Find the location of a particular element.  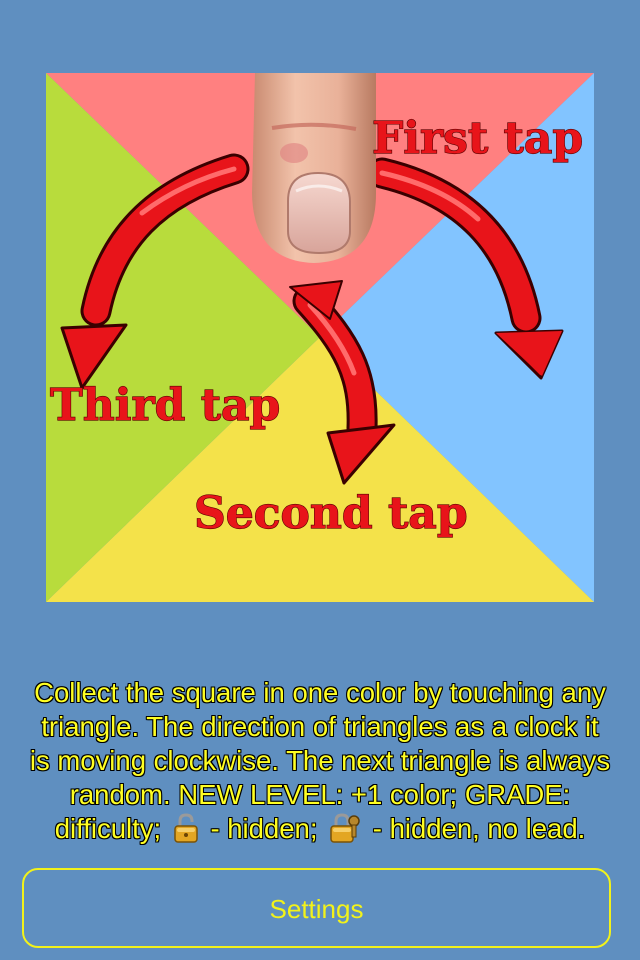

instructions-hidden: - hidden; is located at coordinates (264, 828).